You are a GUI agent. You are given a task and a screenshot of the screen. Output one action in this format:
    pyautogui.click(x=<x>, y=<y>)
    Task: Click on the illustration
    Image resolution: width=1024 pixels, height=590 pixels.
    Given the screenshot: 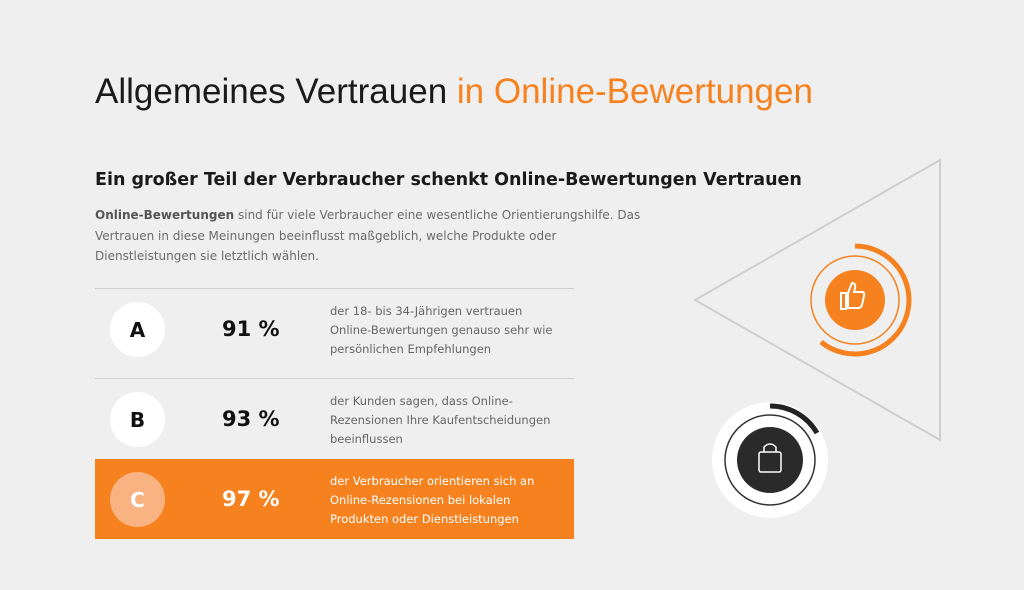 What is the action you would take?
    pyautogui.click(x=816, y=338)
    